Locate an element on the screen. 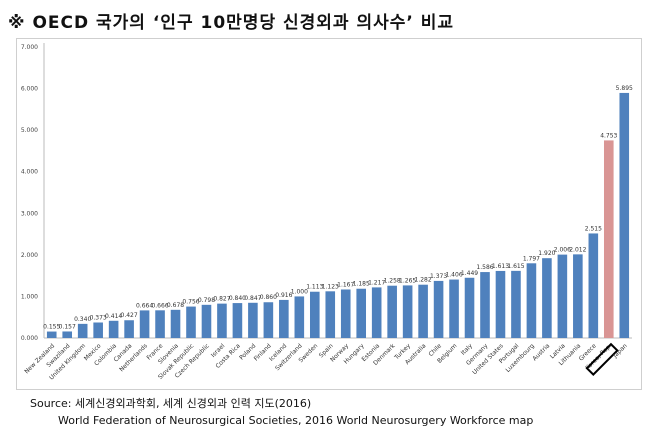 This screenshot has width=654, height=439. y-tick-label: 1.000 is located at coordinates (29, 296).